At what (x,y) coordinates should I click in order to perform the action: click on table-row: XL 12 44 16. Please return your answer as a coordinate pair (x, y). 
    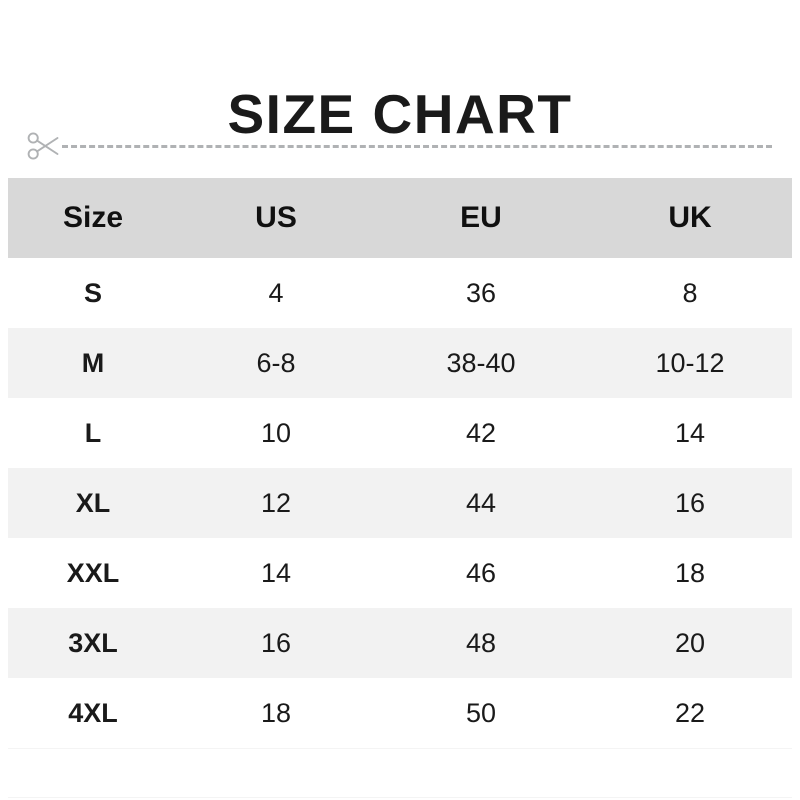
    Looking at the image, I should click on (400, 503).